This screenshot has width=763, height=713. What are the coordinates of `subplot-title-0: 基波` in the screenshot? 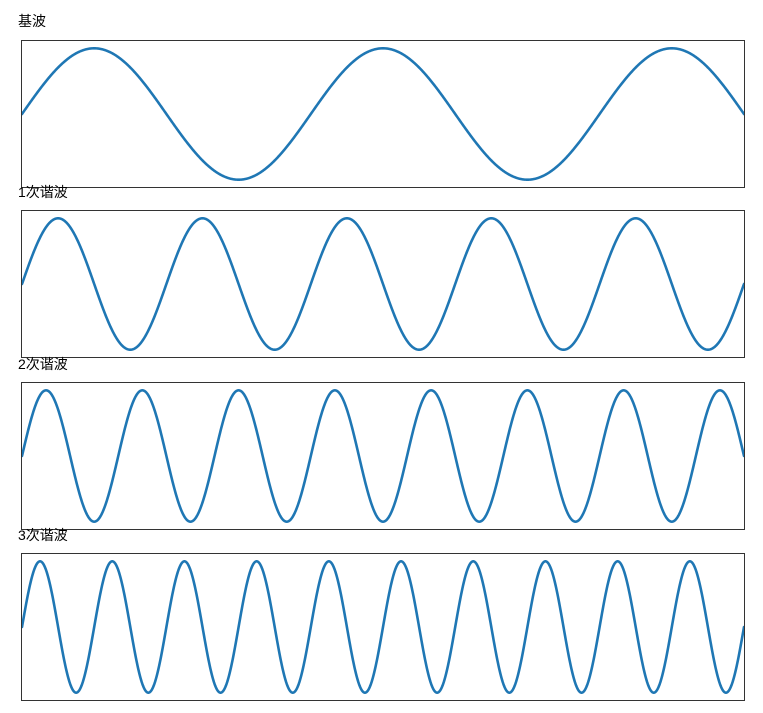 It's located at (32, 21).